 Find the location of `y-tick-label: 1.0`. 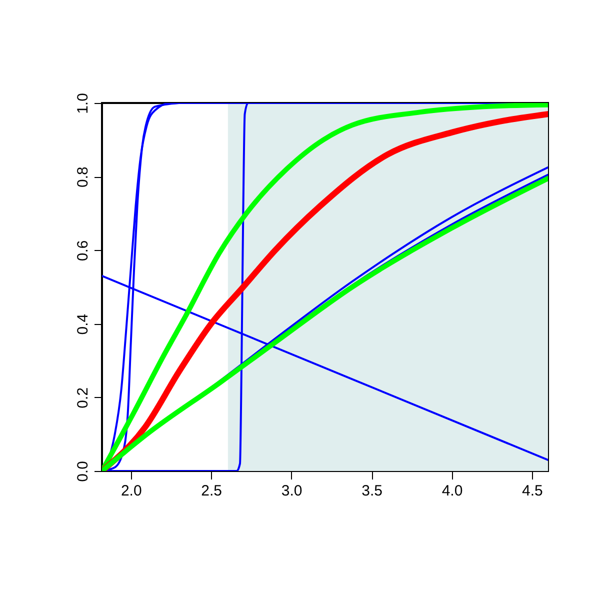

y-tick-label: 1.0 is located at coordinates (83, 103).